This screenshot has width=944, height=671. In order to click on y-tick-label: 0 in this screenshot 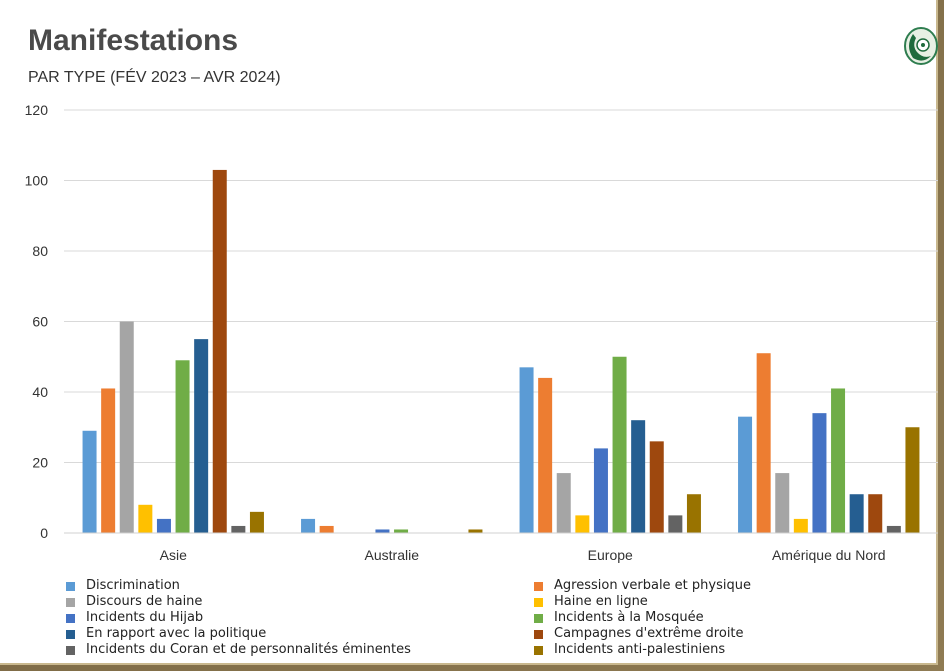, I will do `click(44, 533)`.